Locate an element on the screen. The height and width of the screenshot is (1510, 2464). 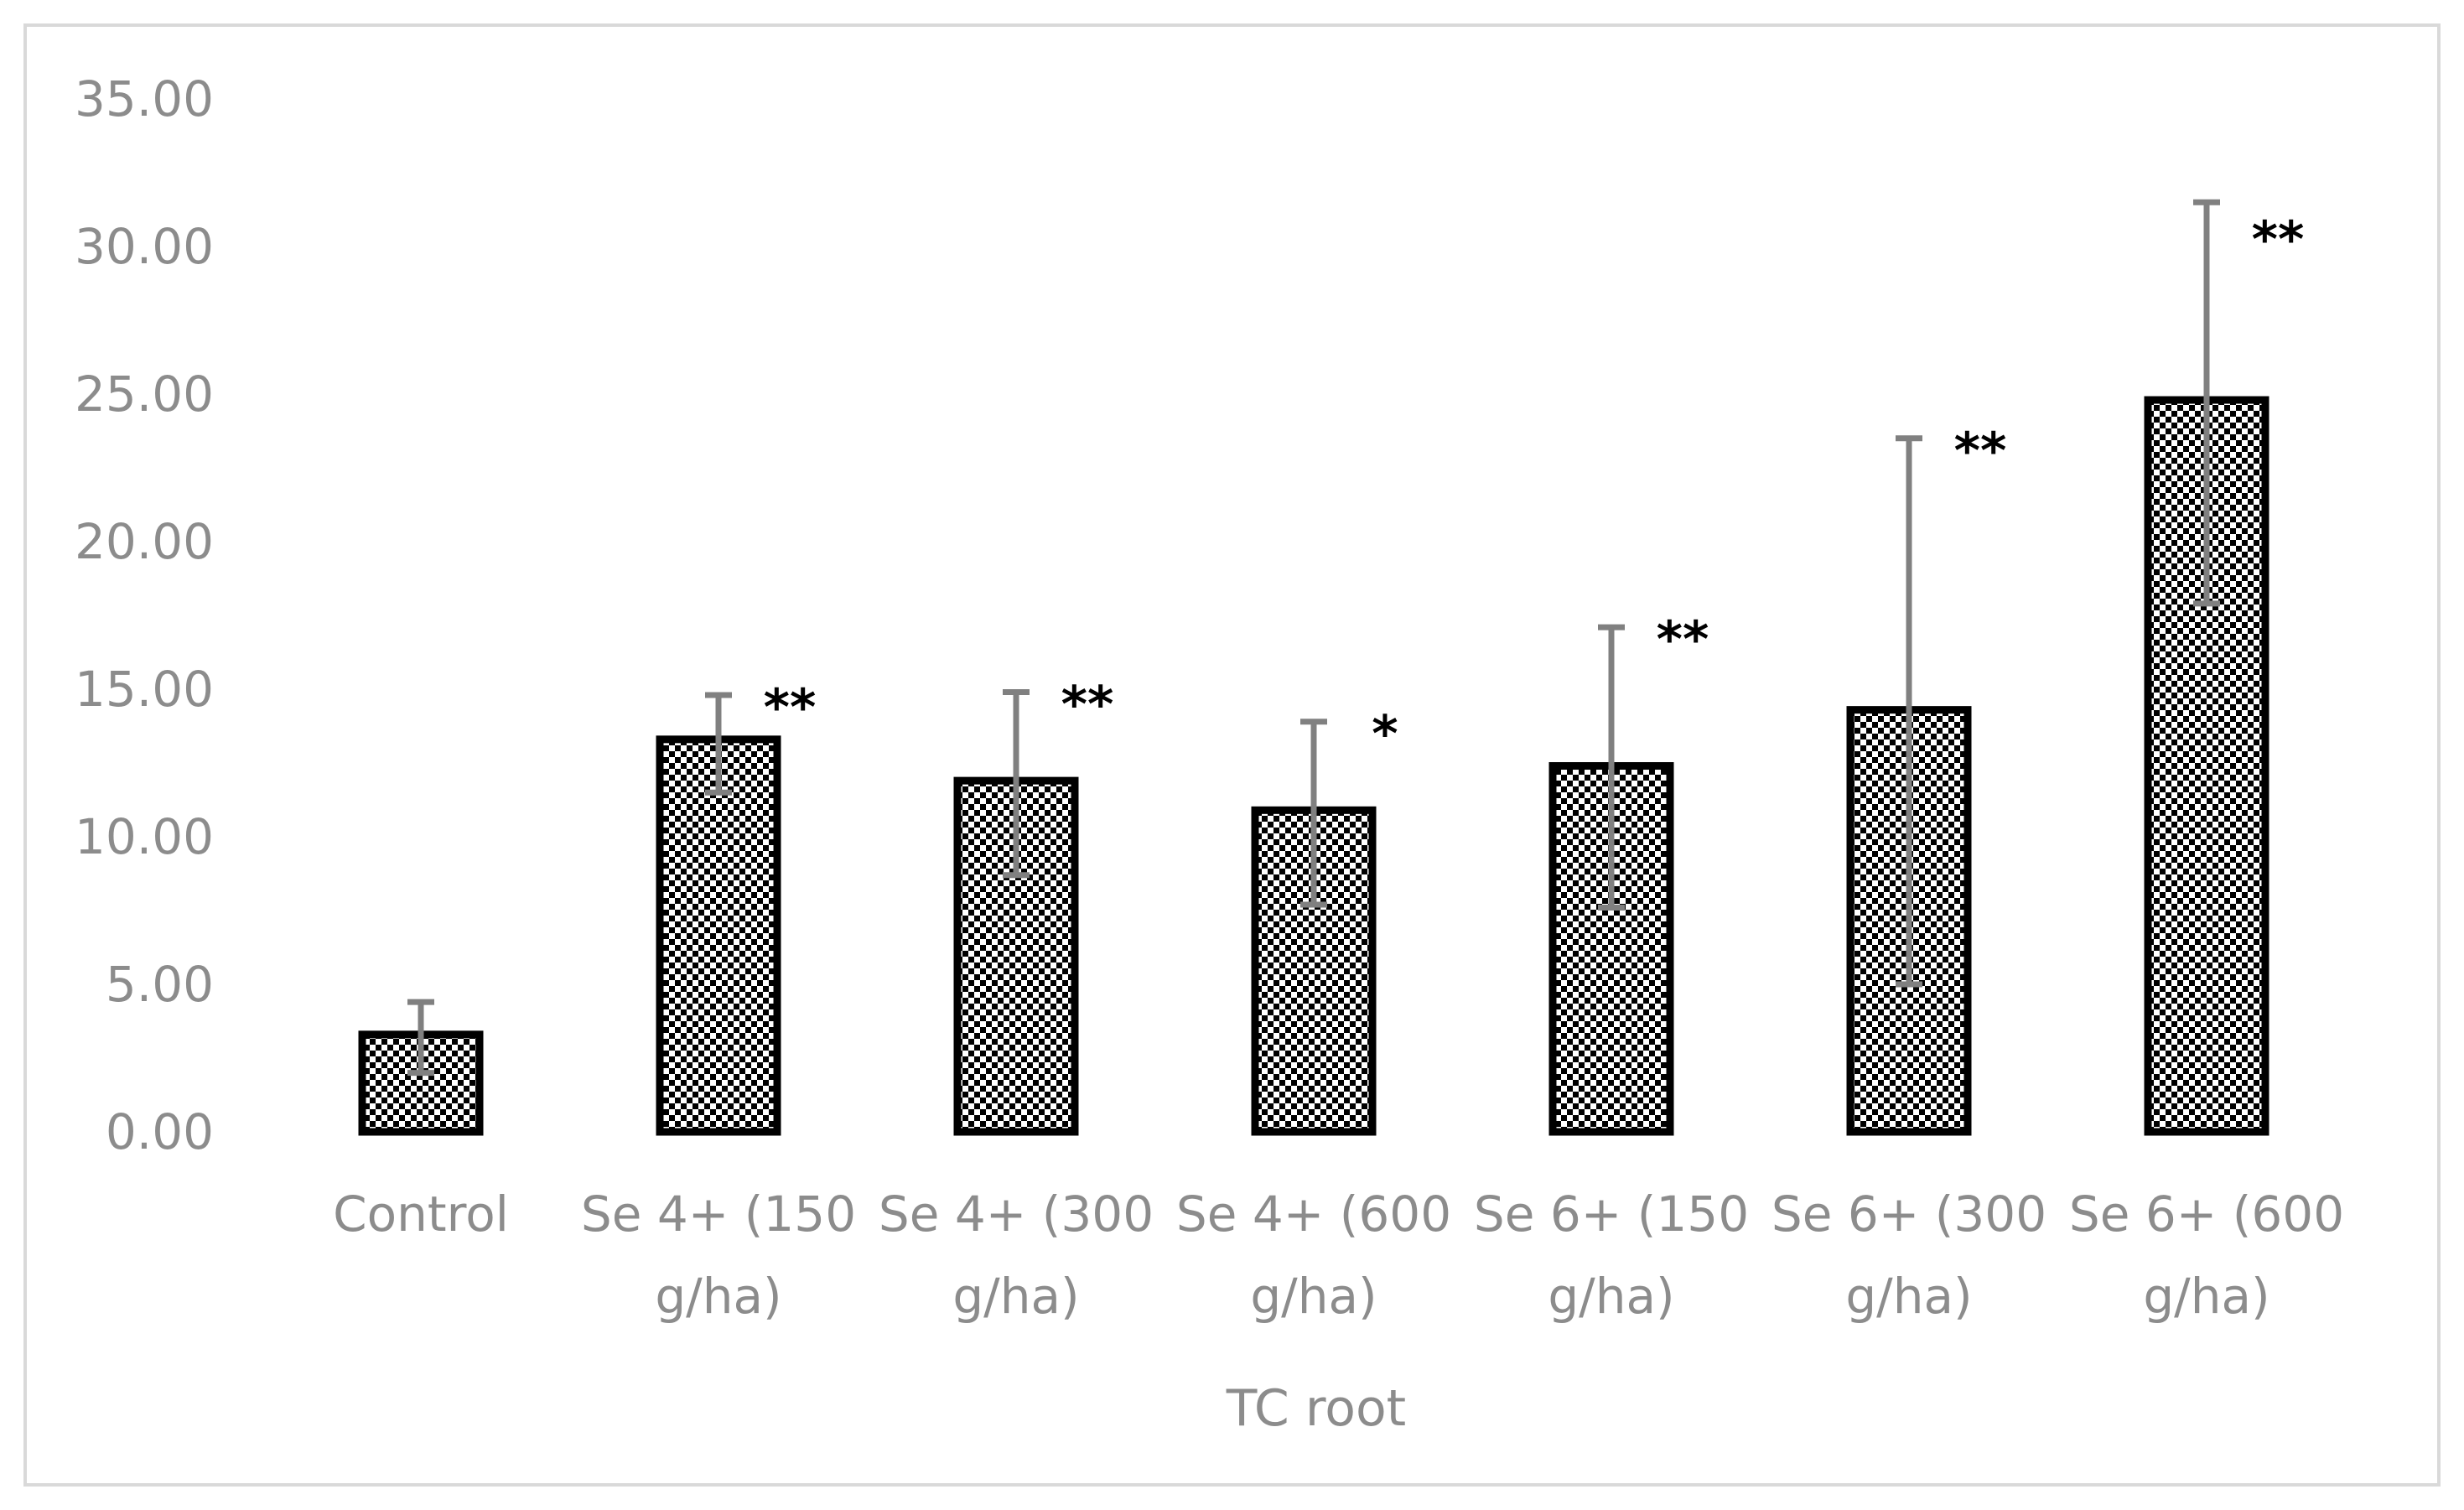
x-tick-label: Se 6+ (300 g/ha) is located at coordinates (1909, 1255).